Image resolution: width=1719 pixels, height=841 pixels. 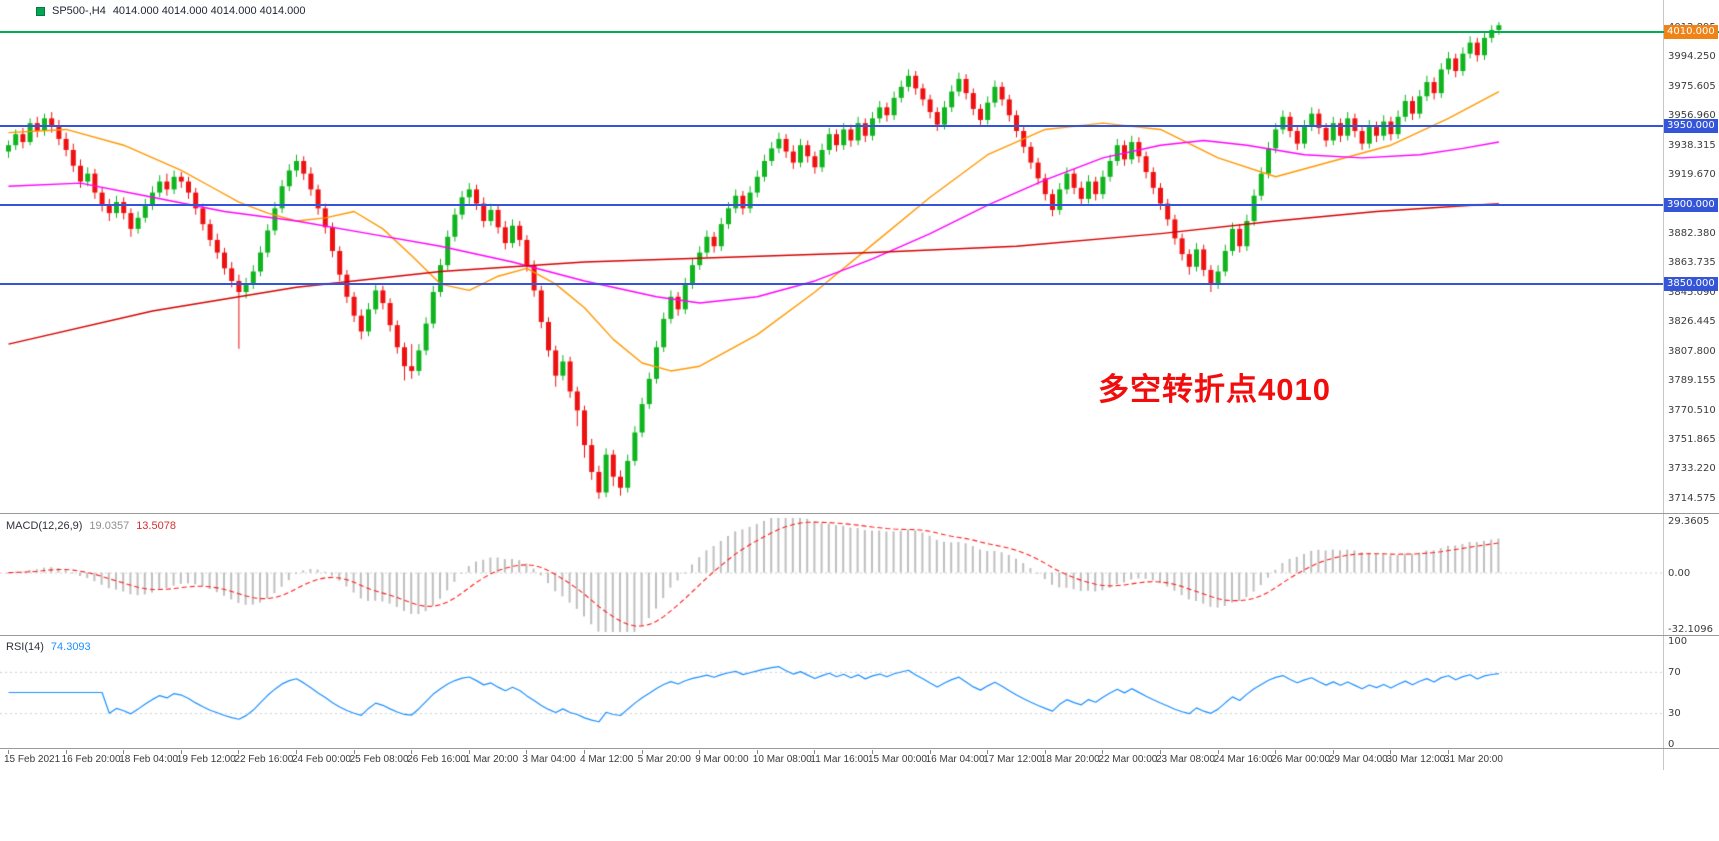 What do you see at coordinates (1690, 629) in the screenshot?
I see `macd-axis-label: -32.1096` at bounding box center [1690, 629].